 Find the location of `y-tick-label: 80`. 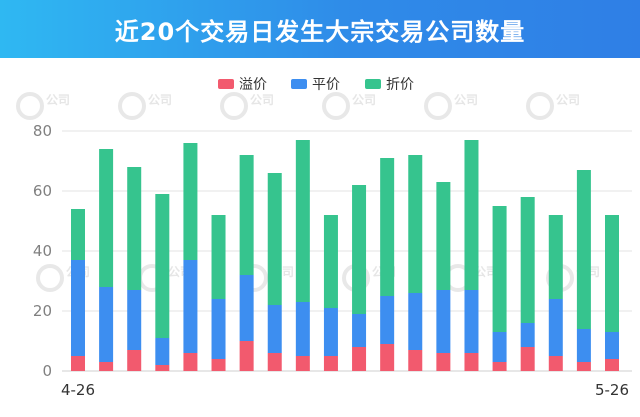

y-tick-label: 80 is located at coordinates (42, 131).